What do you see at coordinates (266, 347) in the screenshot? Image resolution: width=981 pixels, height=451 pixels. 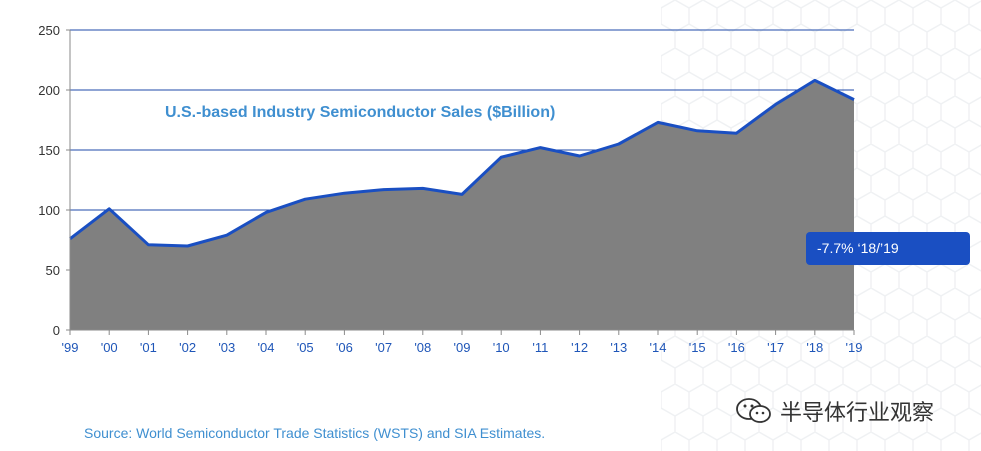 I see `x-tick-label: '04` at bounding box center [266, 347].